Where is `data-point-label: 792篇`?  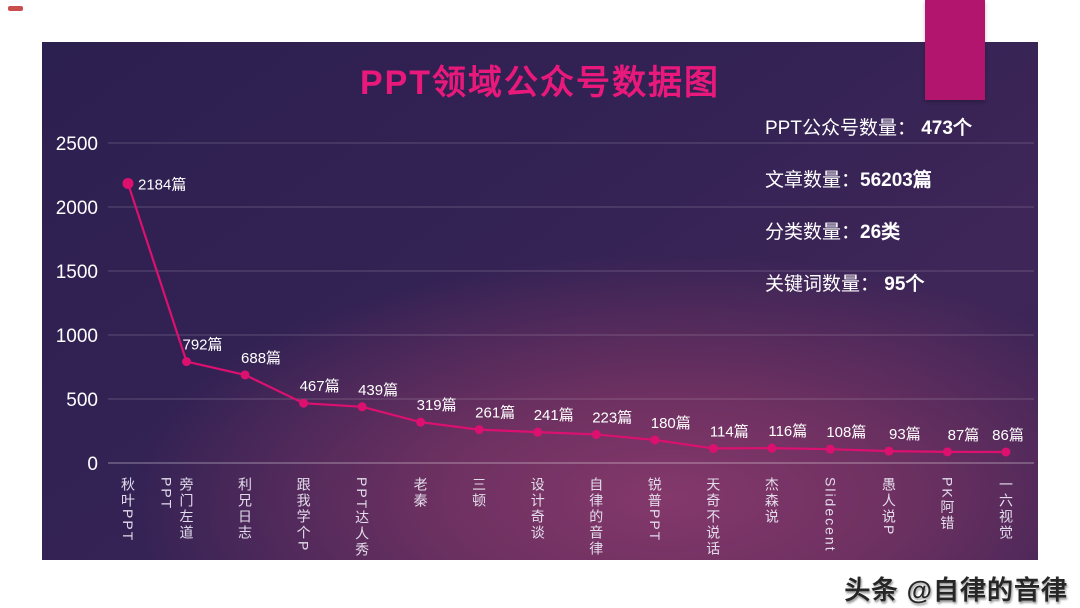 data-point-label: 792篇 is located at coordinates (203, 345).